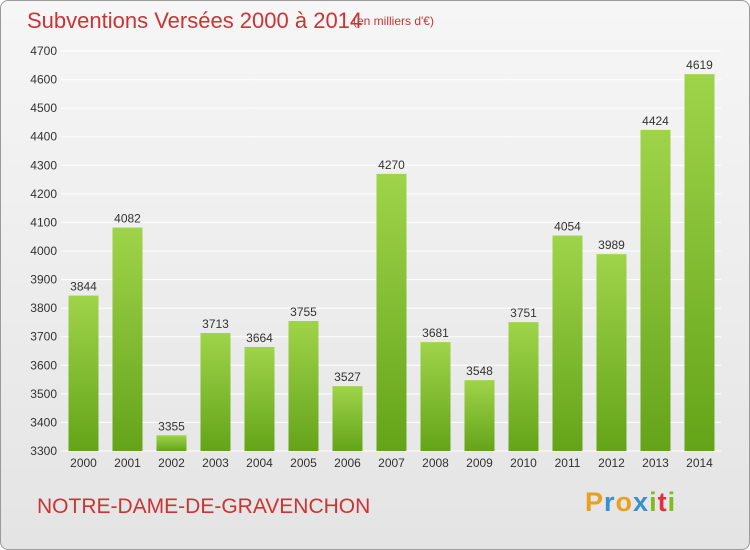 The width and height of the screenshot is (750, 550). I want to click on bar-2008, so click(435, 396).